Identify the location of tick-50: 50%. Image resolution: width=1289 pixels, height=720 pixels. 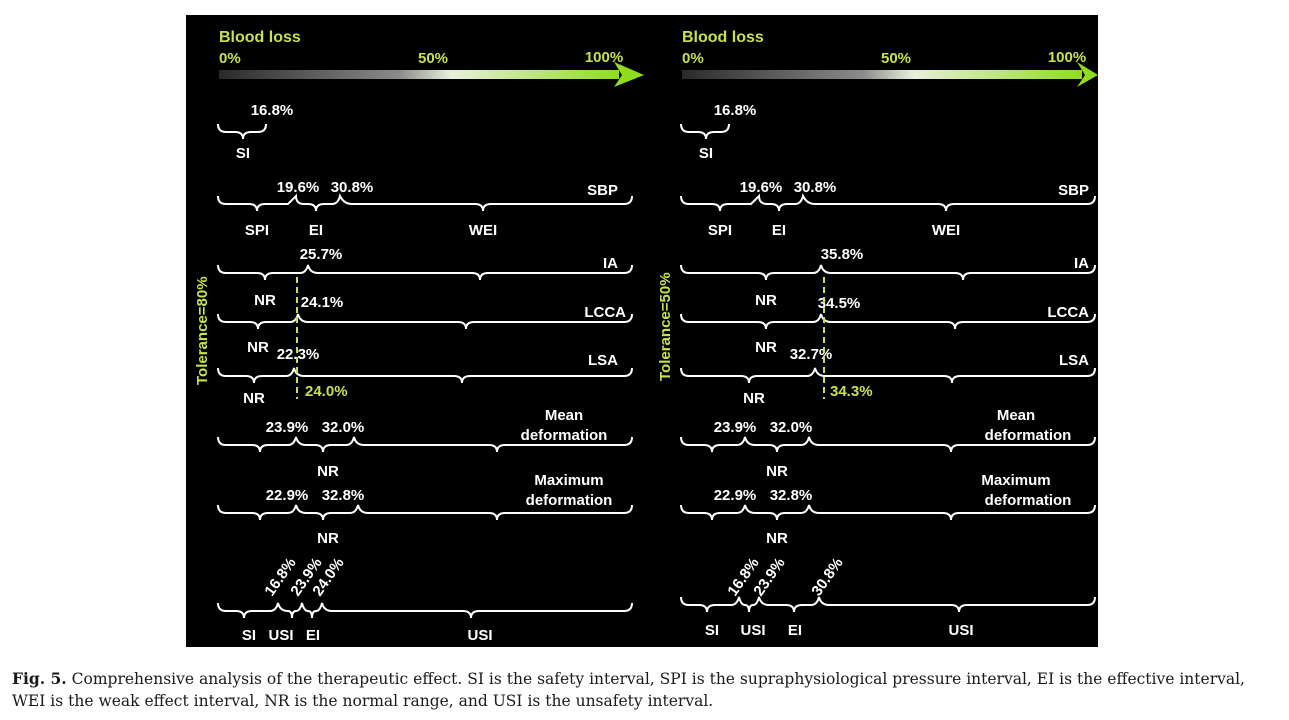
(896, 58).